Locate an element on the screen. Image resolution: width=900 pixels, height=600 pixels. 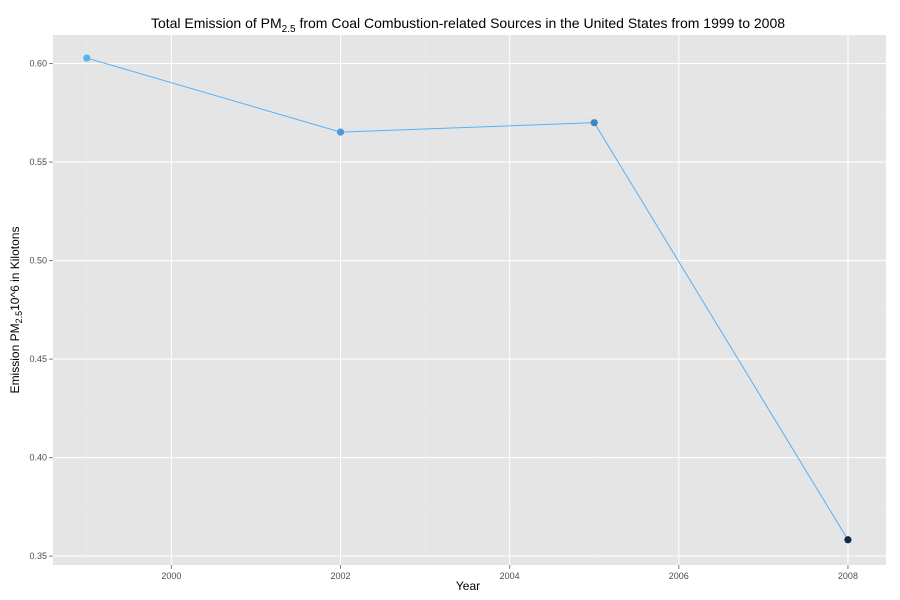
x-axis-title: Year is located at coordinates (468, 586).